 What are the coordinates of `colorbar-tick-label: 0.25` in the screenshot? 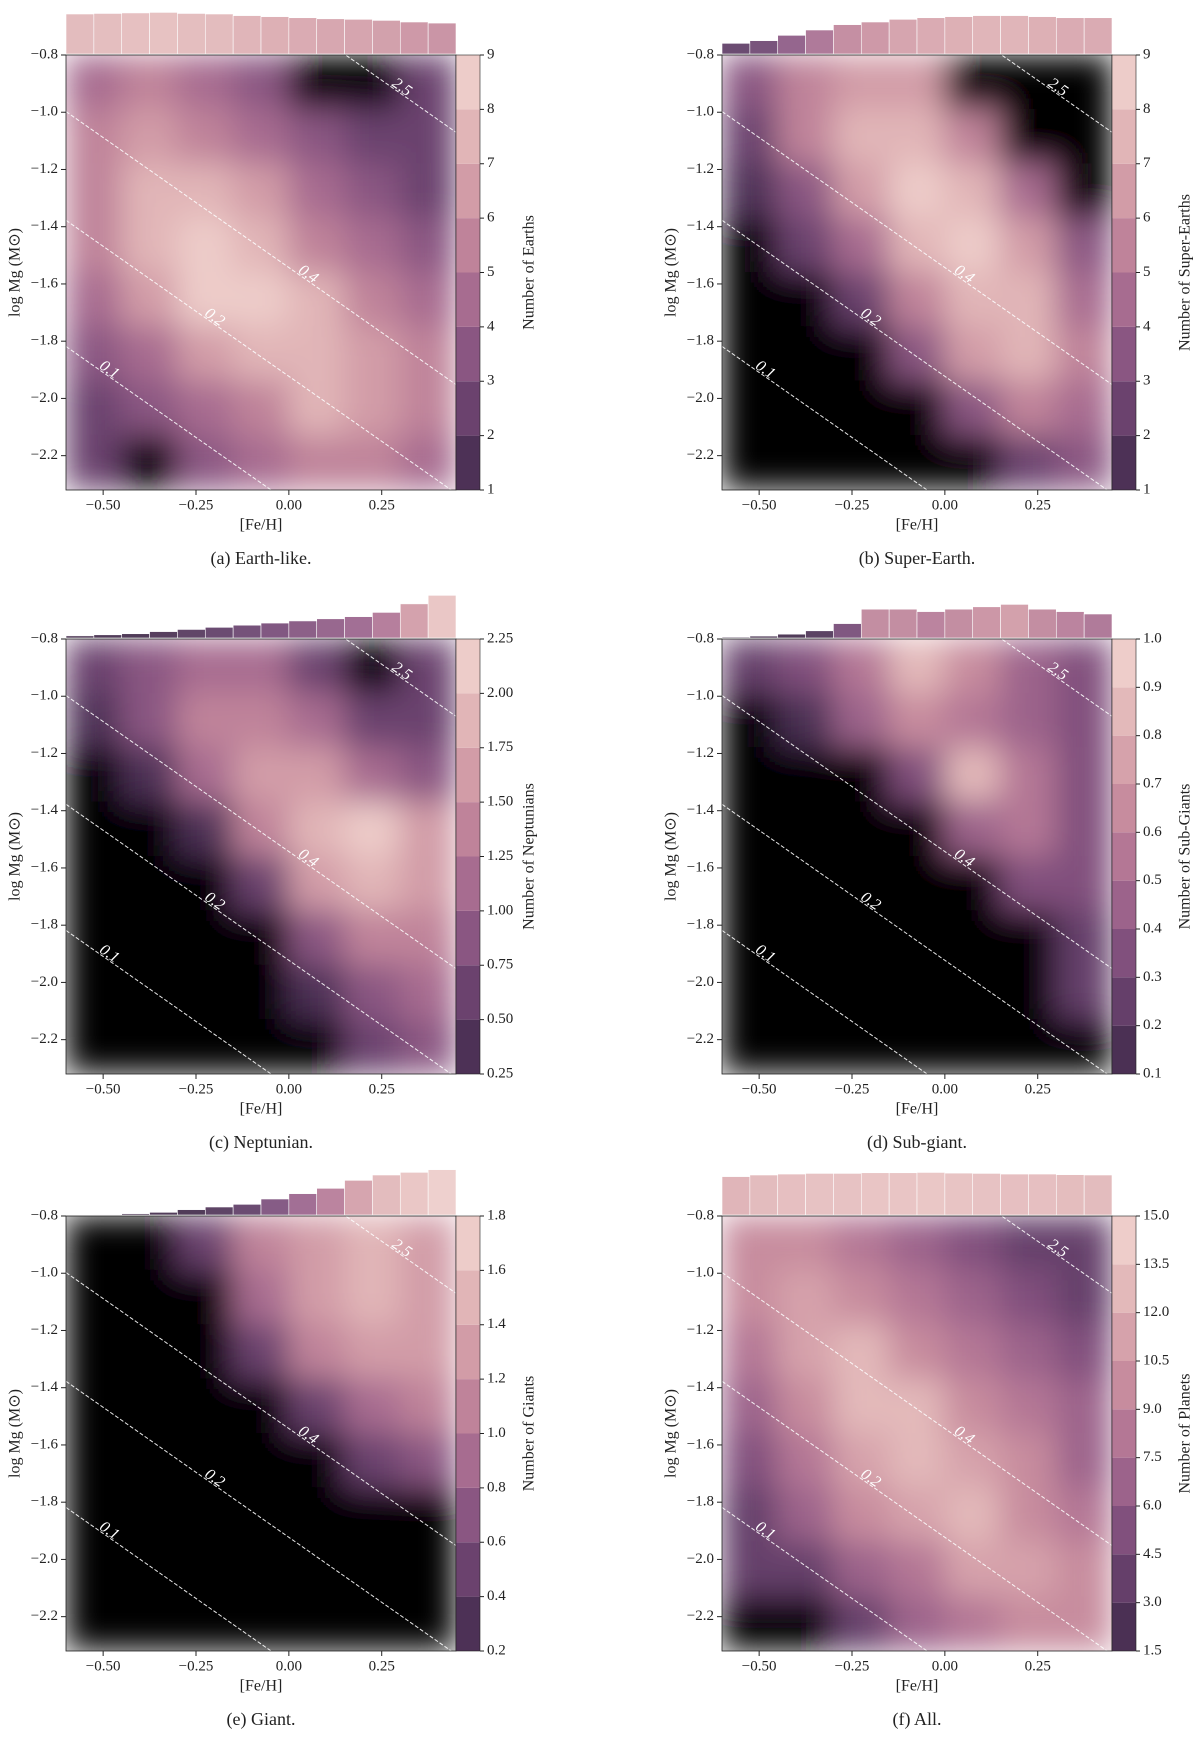 It's located at (500, 1073).